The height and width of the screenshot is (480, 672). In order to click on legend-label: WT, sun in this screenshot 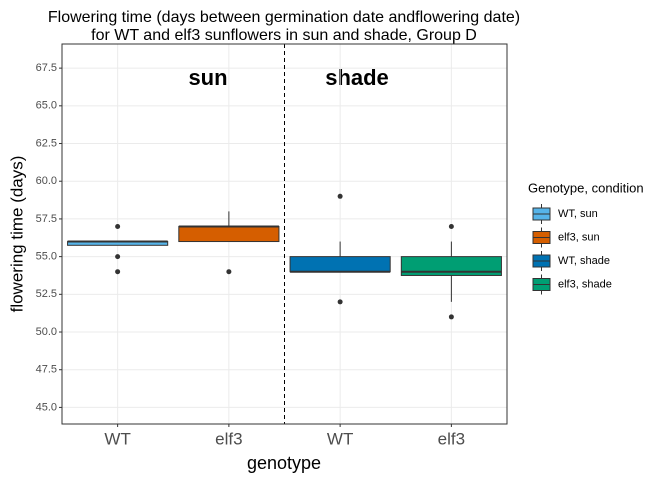, I will do `click(578, 214)`.